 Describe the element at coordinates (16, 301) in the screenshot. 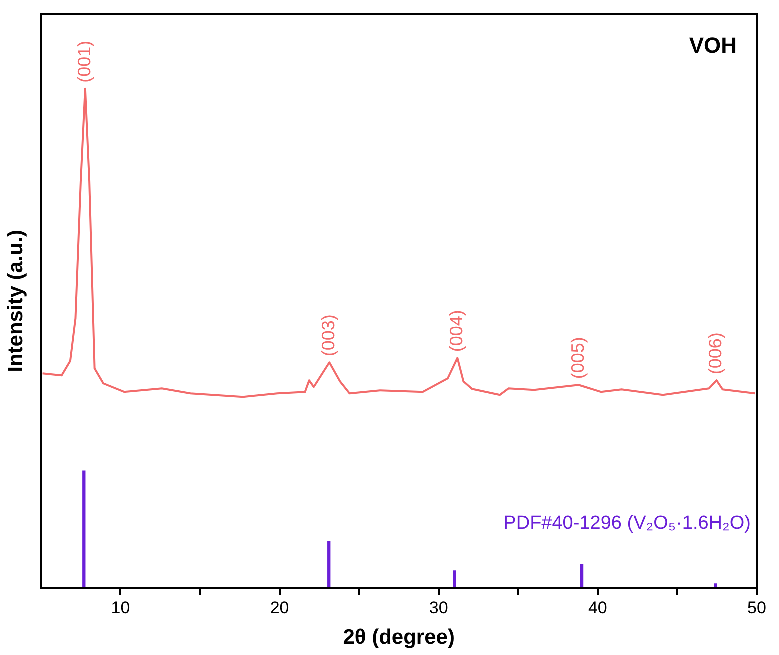

I see `y-axis-title: Intensity (a.u.)` at that location.